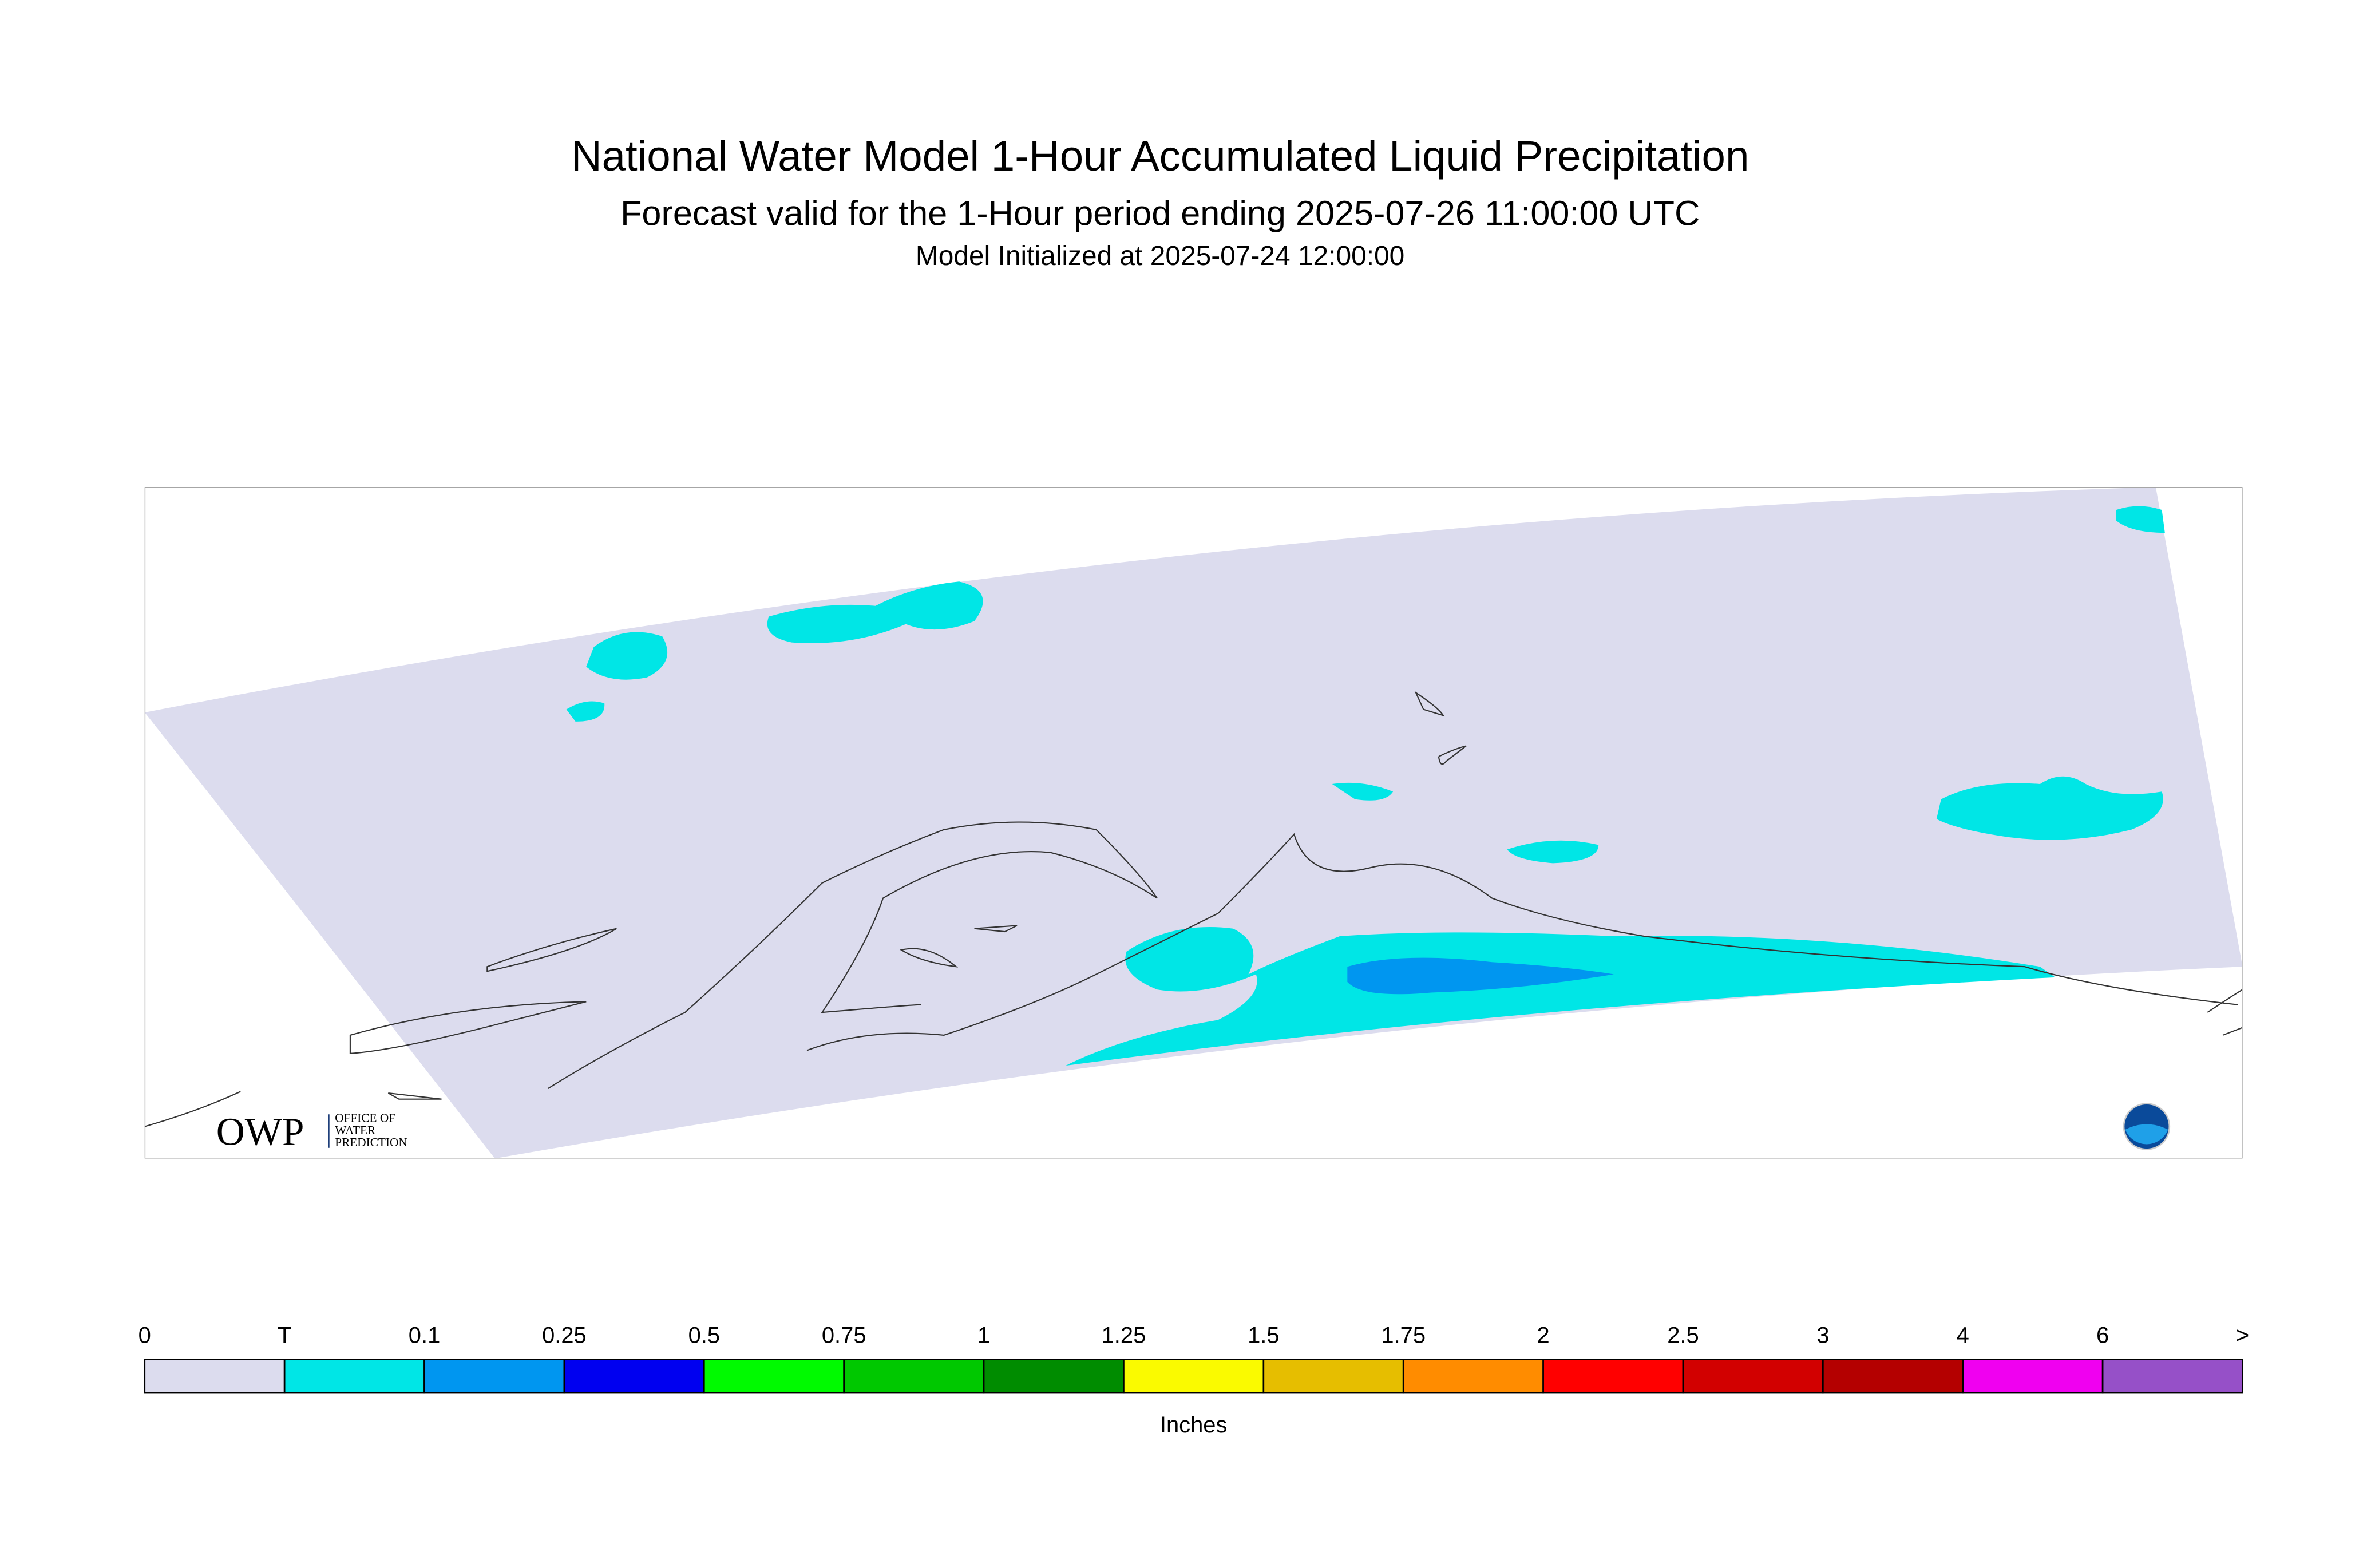 The width and height of the screenshot is (2375, 1568). Describe the element at coordinates (704, 1335) in the screenshot. I see `legend-label: 0.5` at that location.